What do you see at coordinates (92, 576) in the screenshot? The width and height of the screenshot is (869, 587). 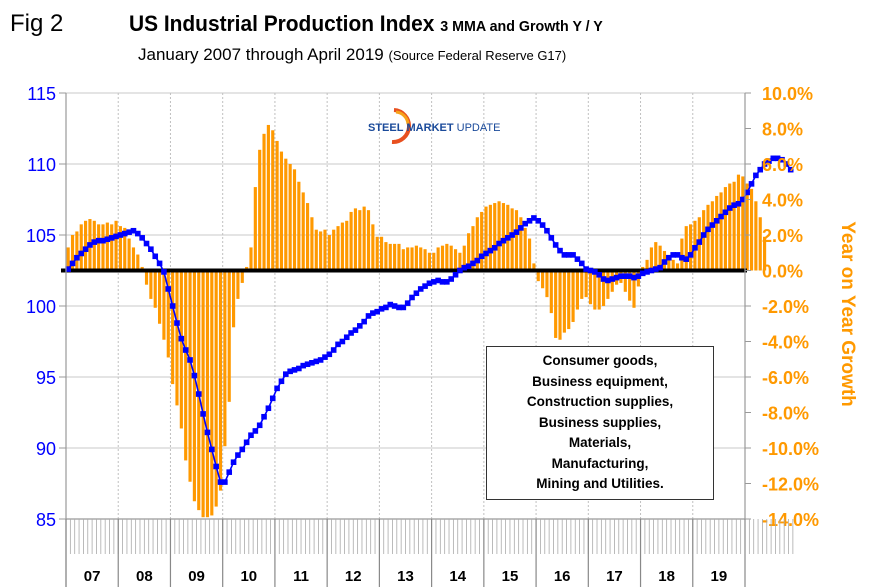 I see `x-tick-label: 07` at bounding box center [92, 576].